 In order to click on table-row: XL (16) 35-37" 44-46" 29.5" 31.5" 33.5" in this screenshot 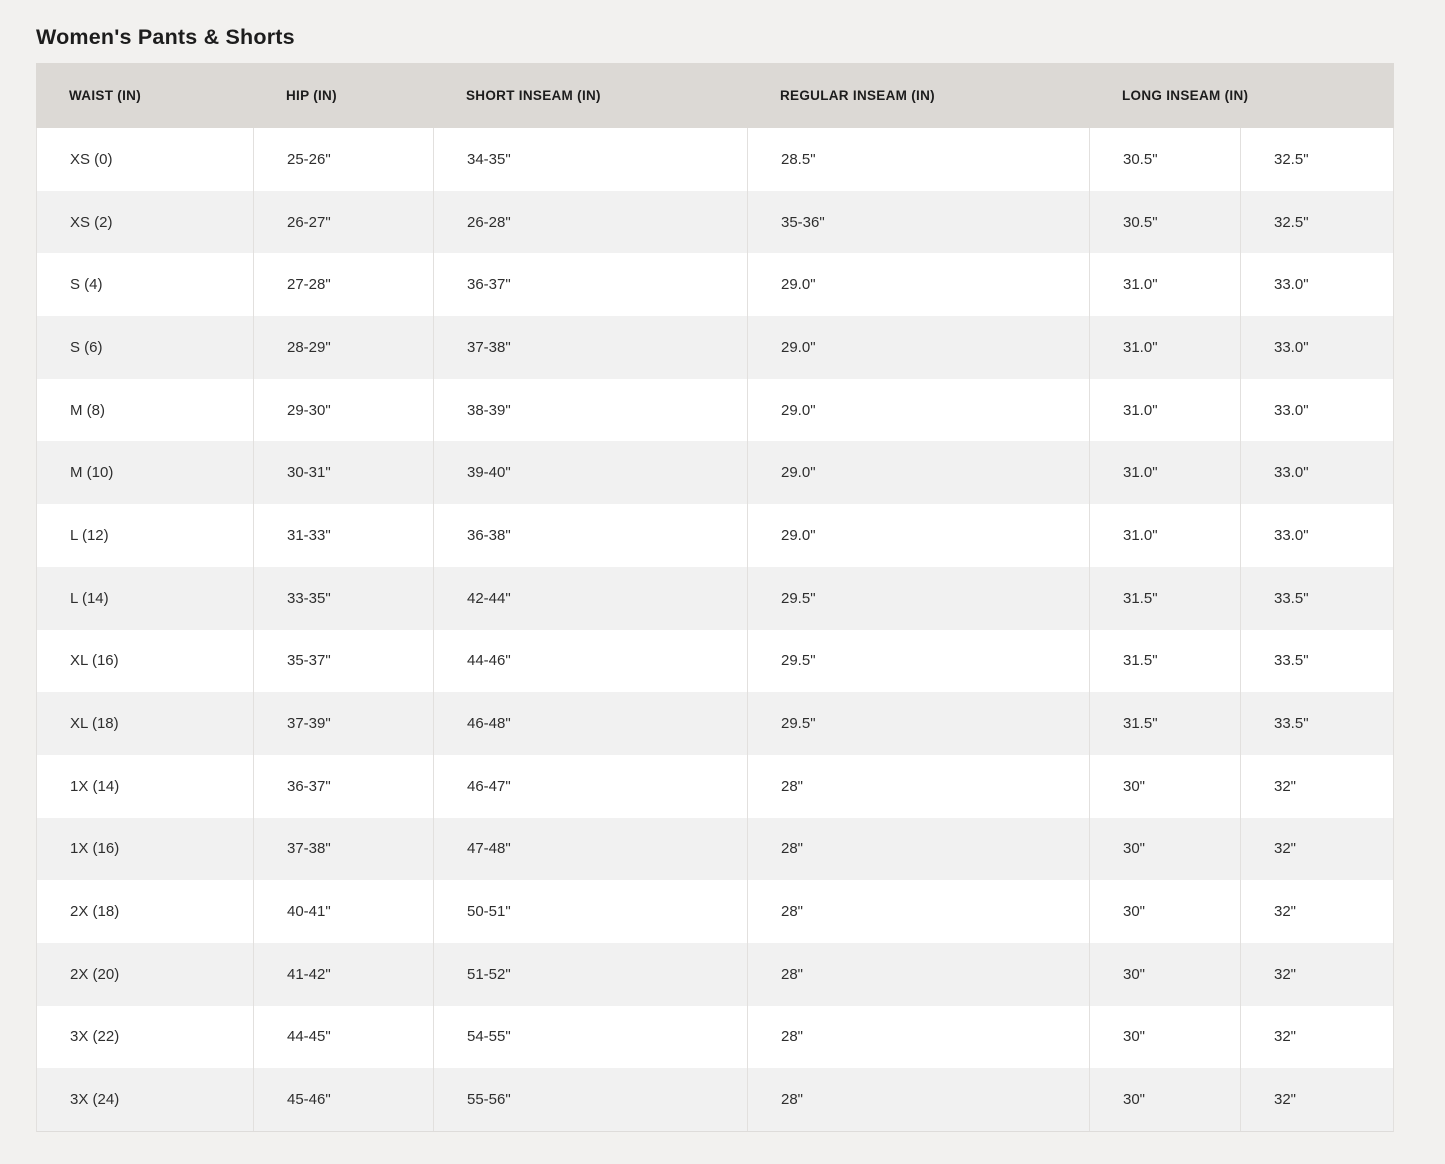, I will do `click(715, 661)`.